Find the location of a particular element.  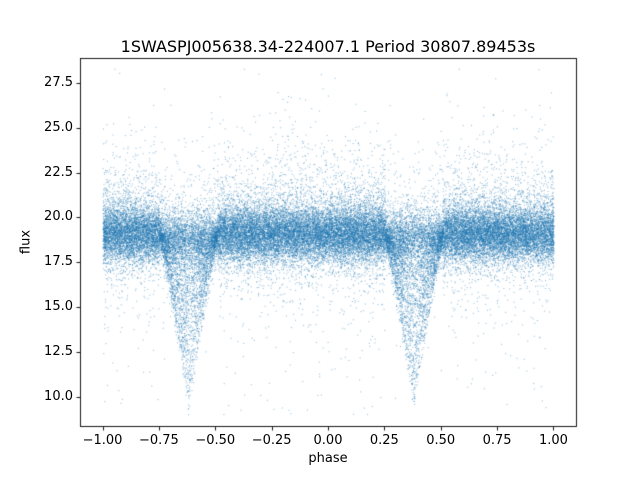

x-tick-label: −0.50 is located at coordinates (215, 440).